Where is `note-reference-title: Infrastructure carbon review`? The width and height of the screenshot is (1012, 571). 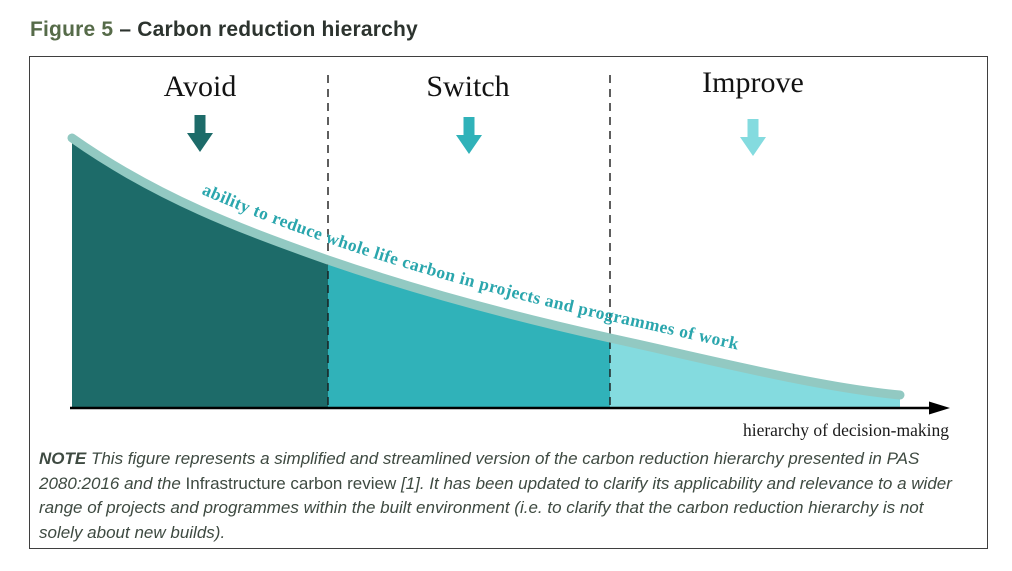
note-reference-title: Infrastructure carbon review is located at coordinates (291, 483).